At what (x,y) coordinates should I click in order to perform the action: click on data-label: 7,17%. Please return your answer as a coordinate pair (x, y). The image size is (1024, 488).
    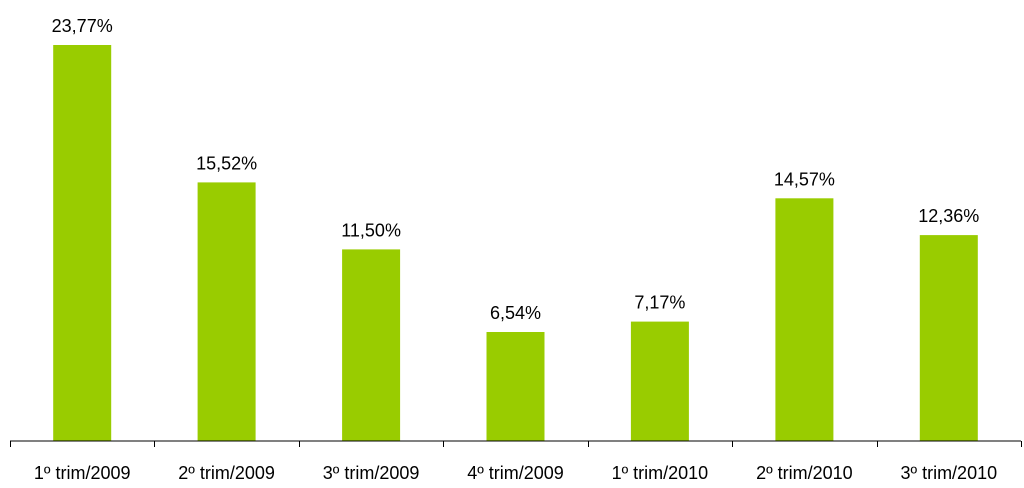
    Looking at the image, I should click on (659, 303).